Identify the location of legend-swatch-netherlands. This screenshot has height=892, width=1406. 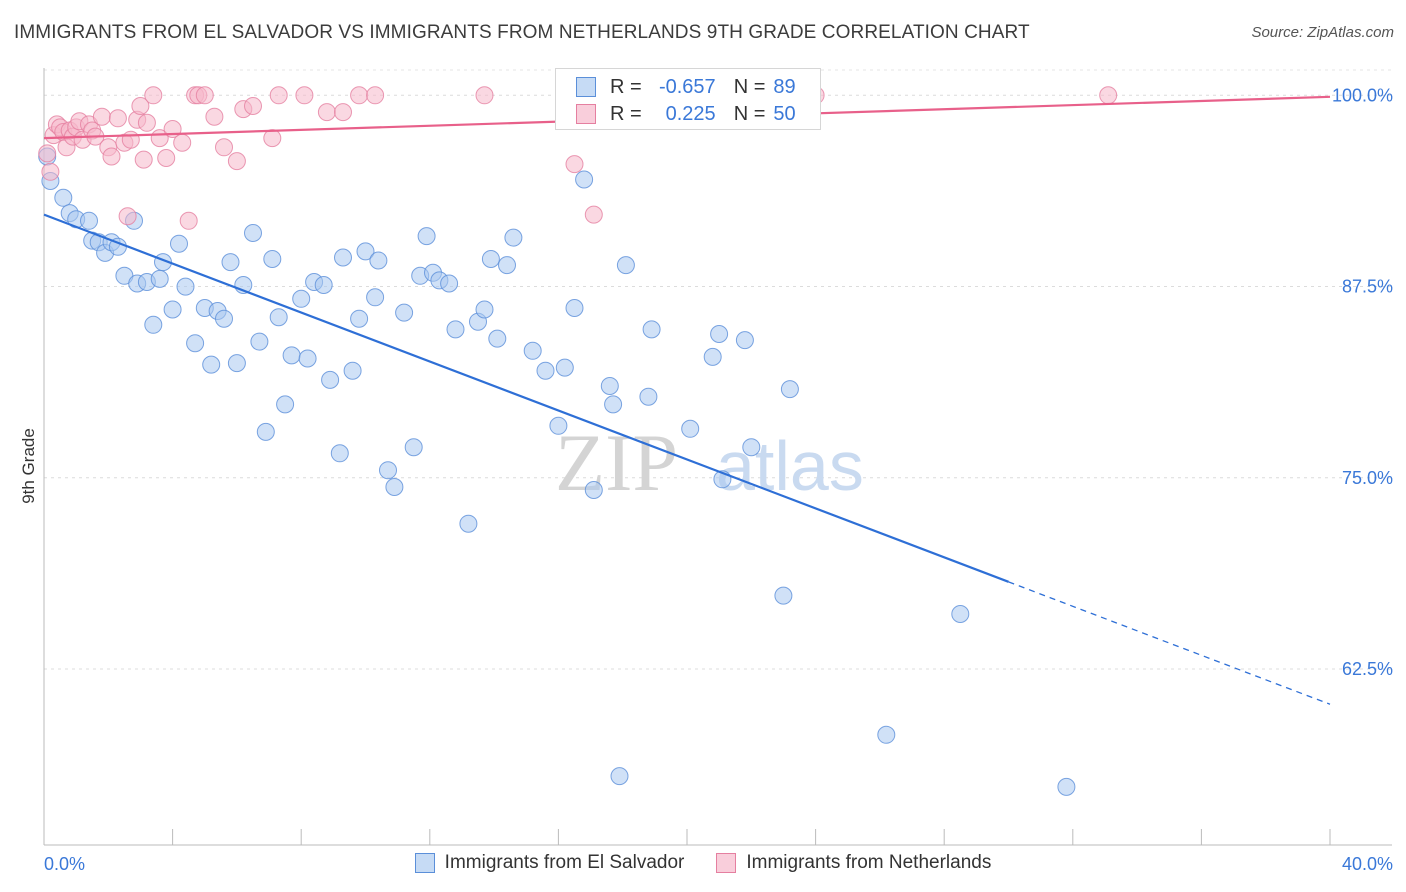
(726, 863).